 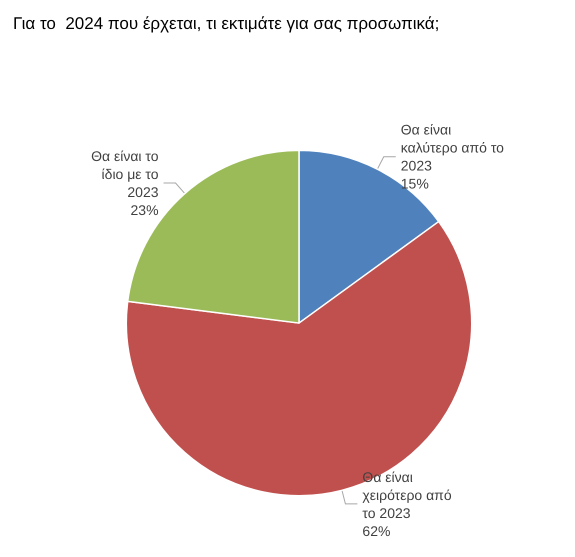 What do you see at coordinates (125, 174) in the screenshot?
I see `slice-label: Θα είναι το ίδιο με το 2023` at bounding box center [125, 174].